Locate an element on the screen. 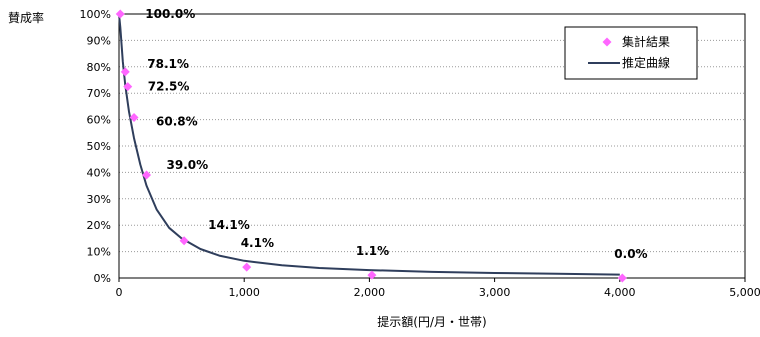 The width and height of the screenshot is (760, 337). x-axis-title: 提示額(円/月・世帯) is located at coordinates (431, 321).